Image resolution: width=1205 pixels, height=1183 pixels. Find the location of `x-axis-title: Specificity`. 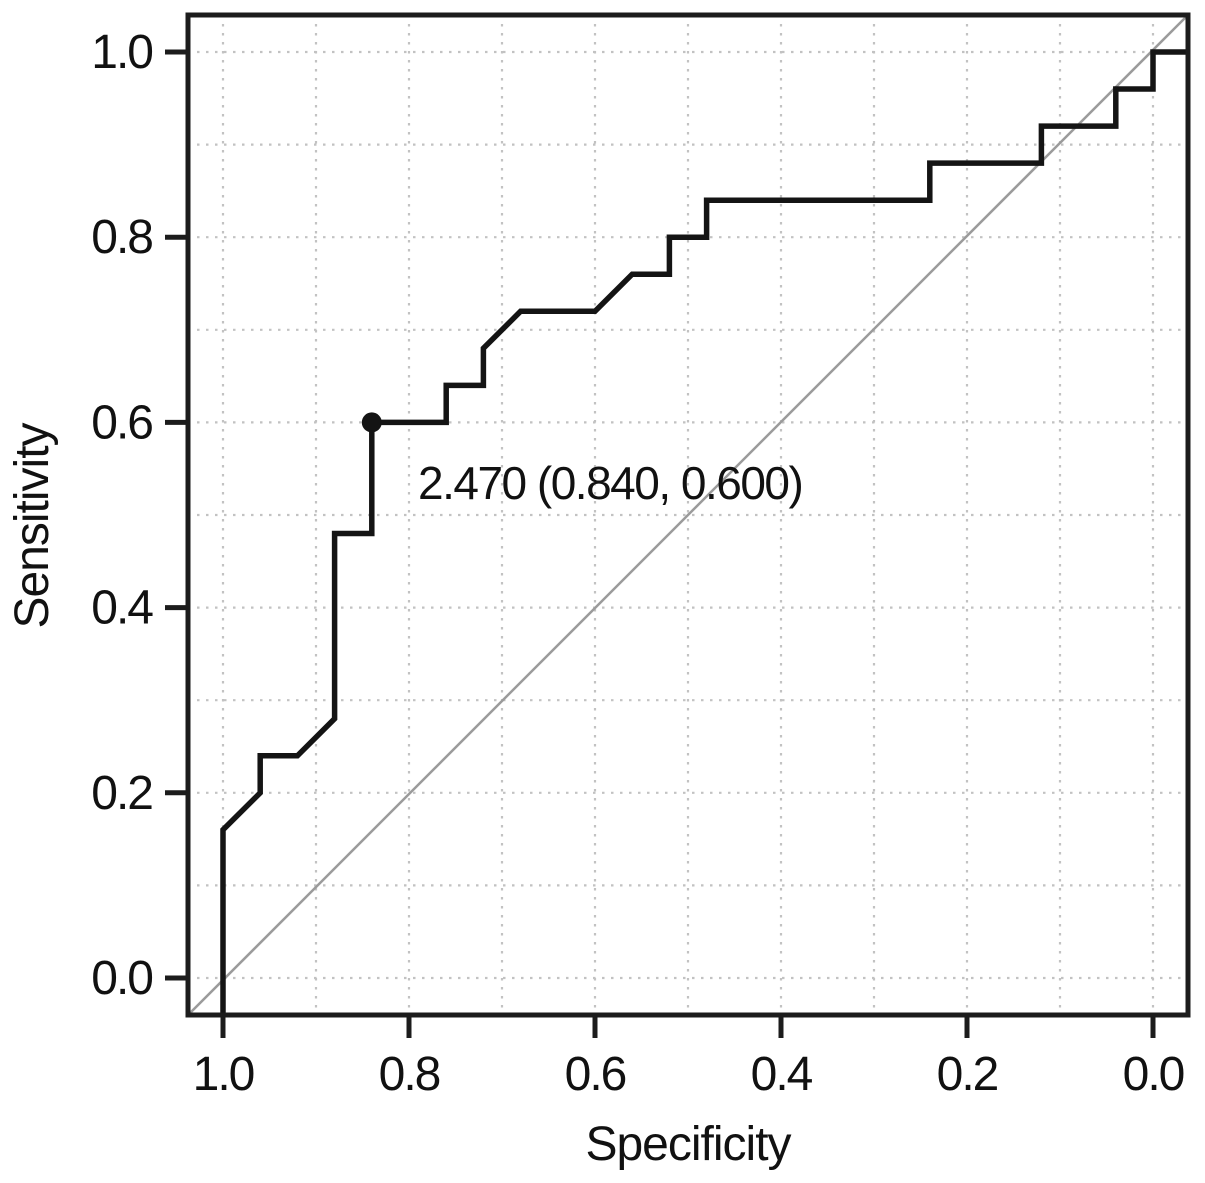

x-axis-title: Specificity is located at coordinates (688, 1144).